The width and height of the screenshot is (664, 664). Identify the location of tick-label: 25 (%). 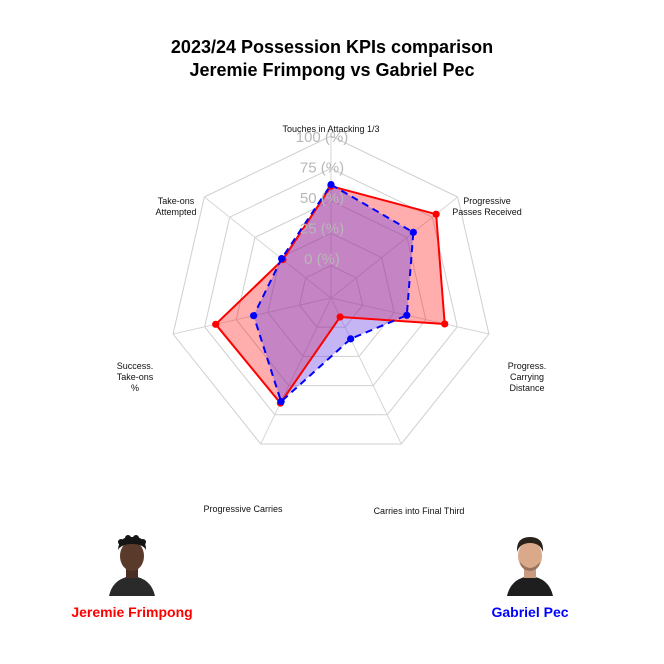
(322, 229).